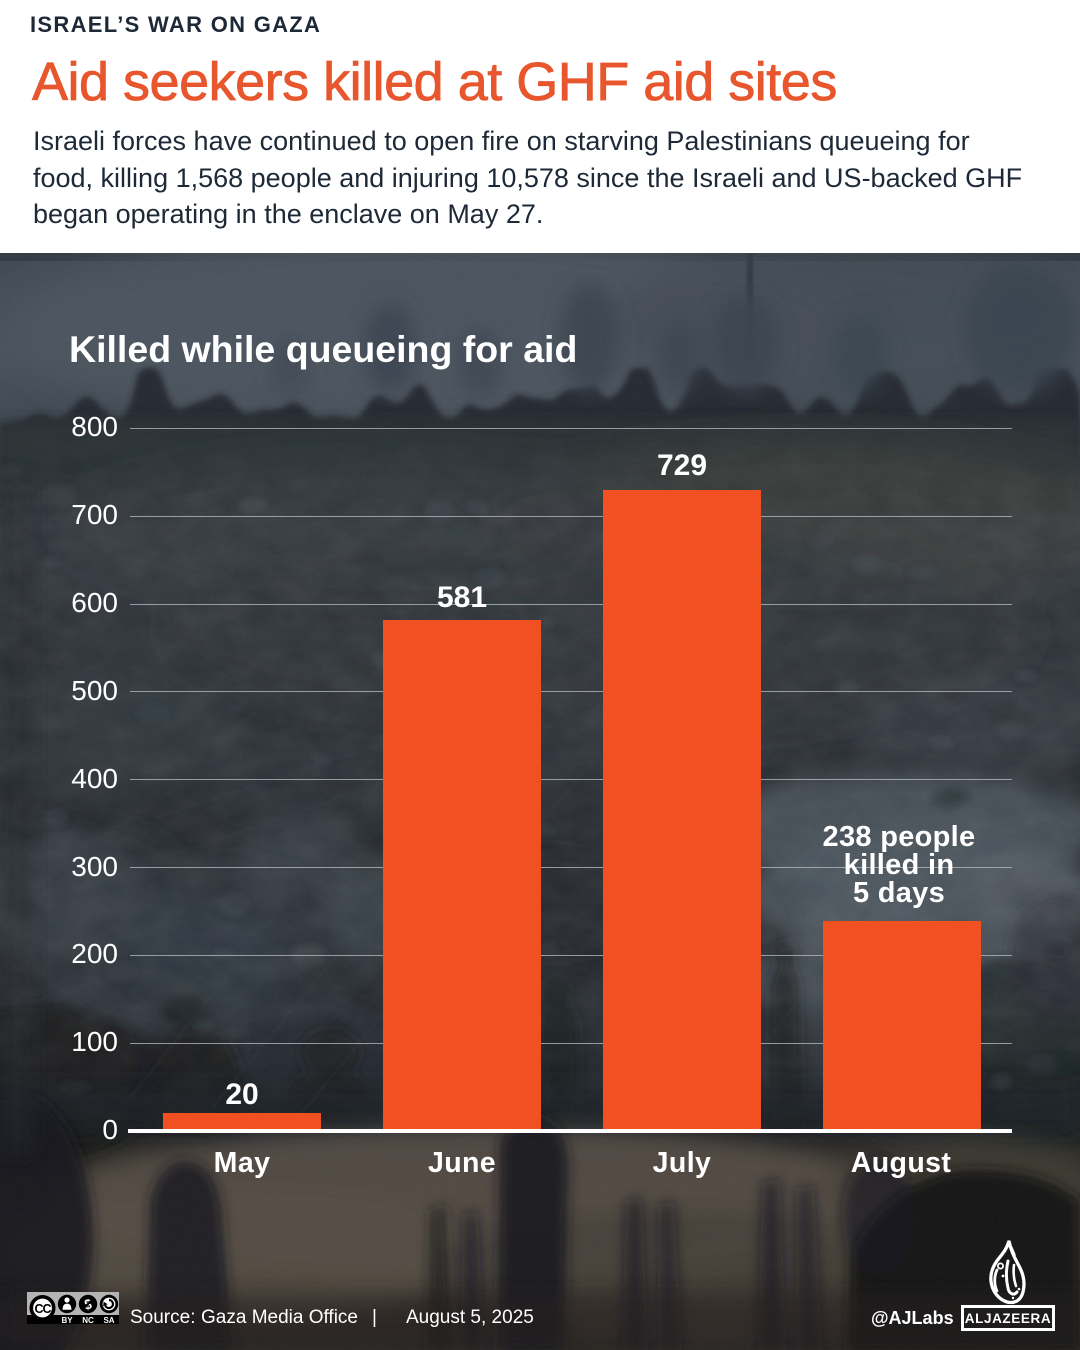  What do you see at coordinates (108, 1320) in the screenshot?
I see `svg-text: SA` at bounding box center [108, 1320].